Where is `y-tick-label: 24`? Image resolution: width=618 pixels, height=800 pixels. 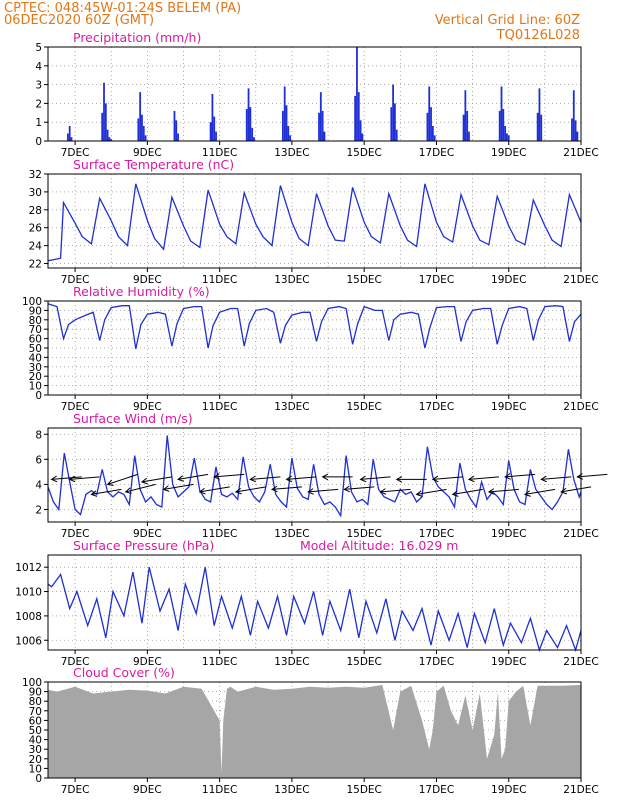
y-tick-label: 24 is located at coordinates (36, 247).